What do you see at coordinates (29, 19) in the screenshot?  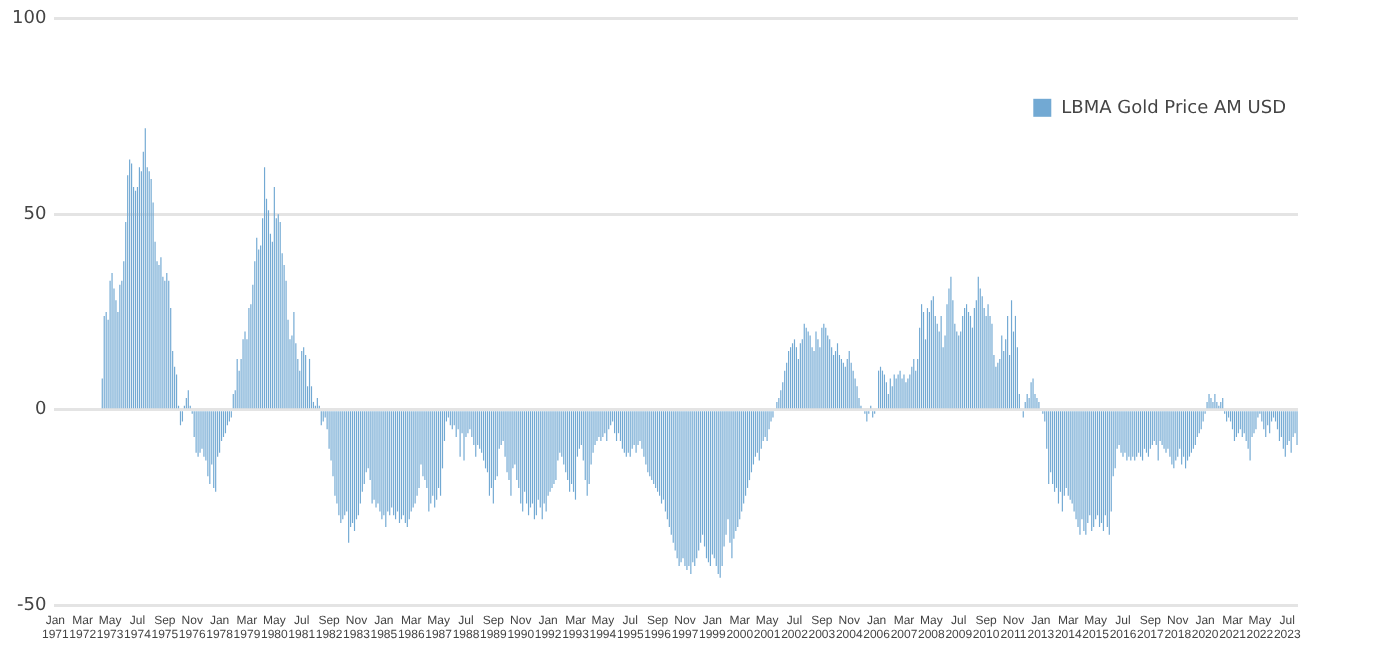 I see `y-tick-label: 100` at bounding box center [29, 19].